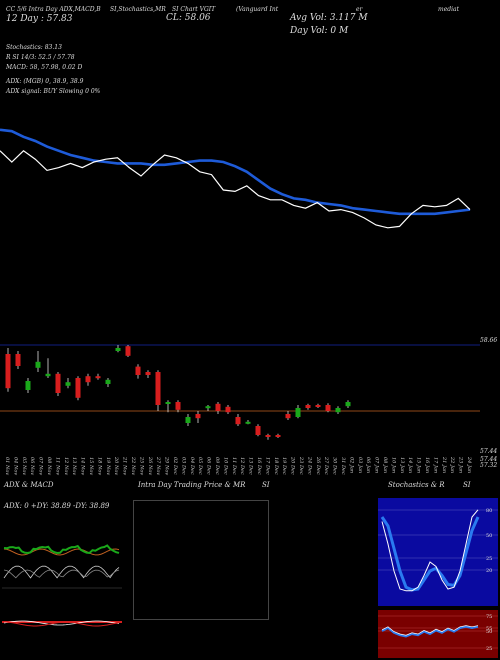  Describe the element at coordinates (343, 466) in the screenshot. I see `date-label: 31 Dec` at that location.